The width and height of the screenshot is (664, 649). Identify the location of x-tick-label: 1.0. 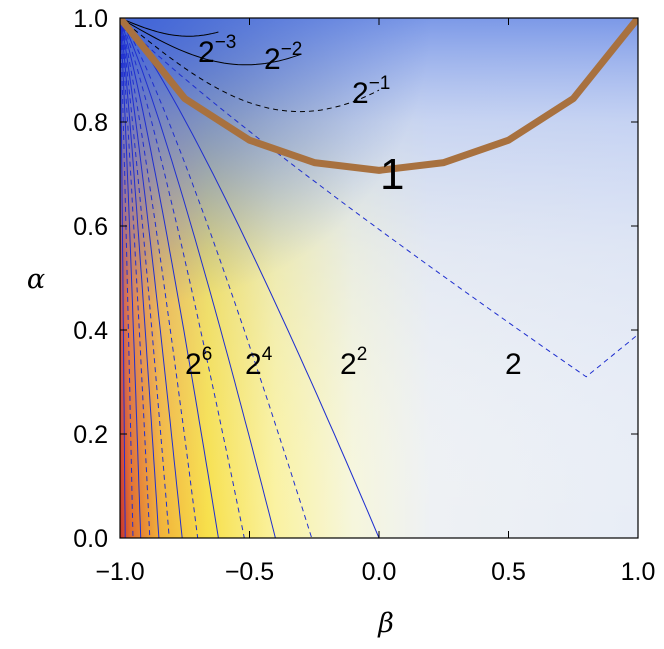
(638, 572).